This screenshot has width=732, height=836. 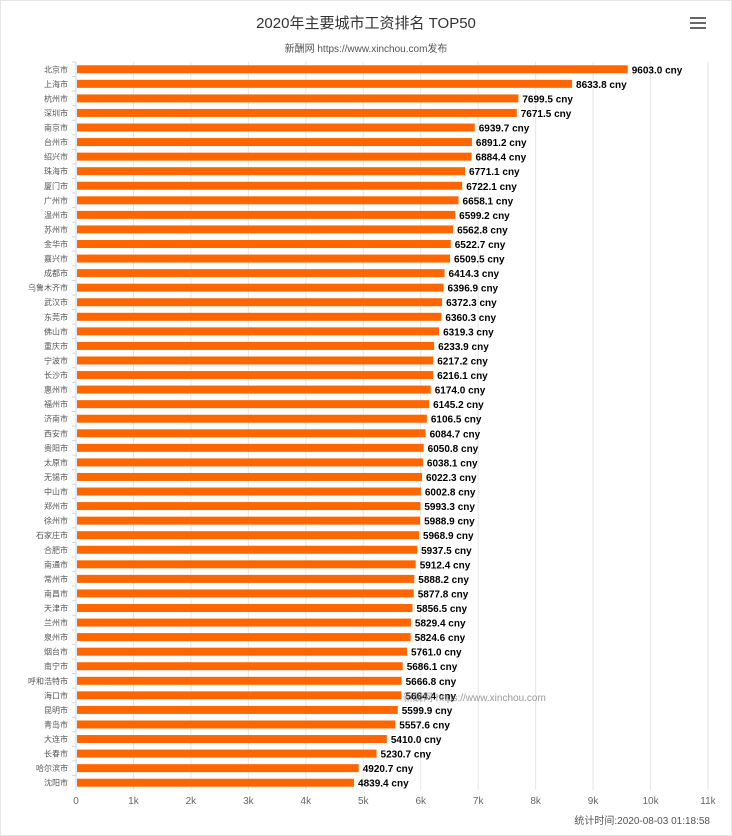 I want to click on category-label: 西安市, so click(x=56, y=433).